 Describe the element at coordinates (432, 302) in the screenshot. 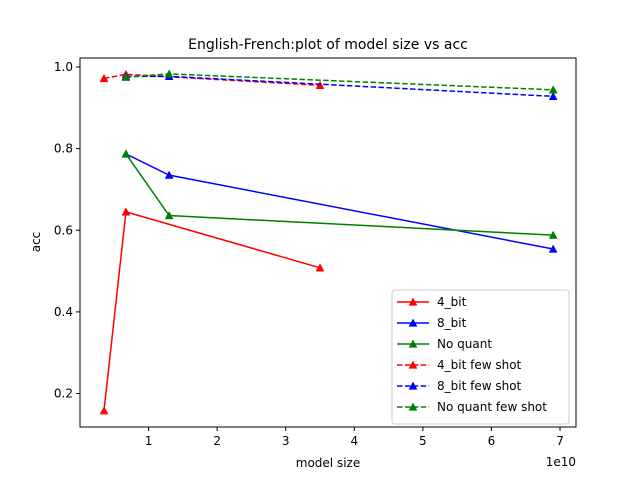

I see `legend-item: 4_bit` at that location.